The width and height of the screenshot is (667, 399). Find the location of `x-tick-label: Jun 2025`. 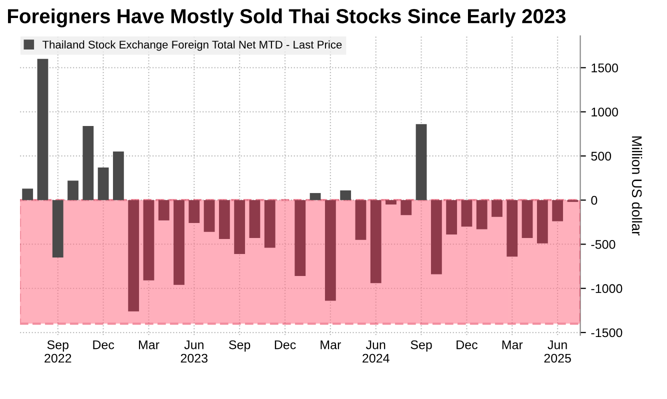

x-tick-label: Jun 2025 is located at coordinates (557, 351).